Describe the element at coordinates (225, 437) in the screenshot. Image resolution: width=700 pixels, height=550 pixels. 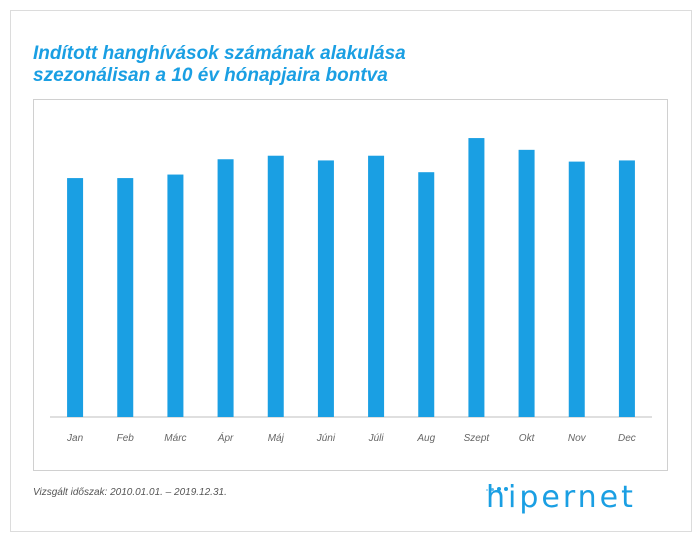
I see `x-tick-label: Ápr` at that location.